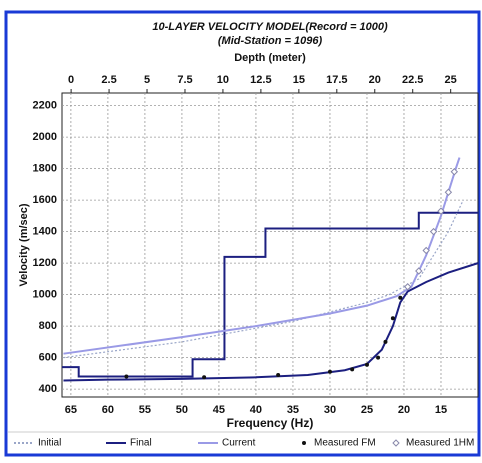 This screenshot has height=463, width=482. Describe the element at coordinates (375, 80) in the screenshot. I see `x2-tick-label: 20` at that location.